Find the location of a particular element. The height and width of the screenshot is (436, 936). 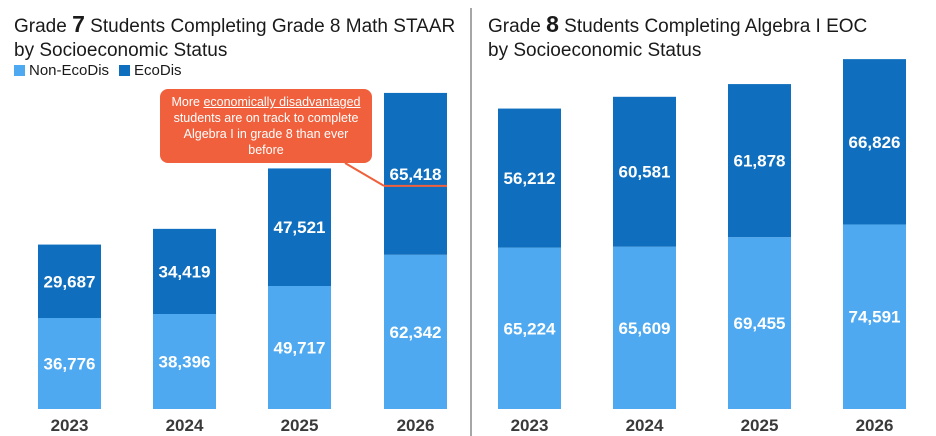

data-label-non-ecodis-1-2026: 62,342 is located at coordinates (416, 332).